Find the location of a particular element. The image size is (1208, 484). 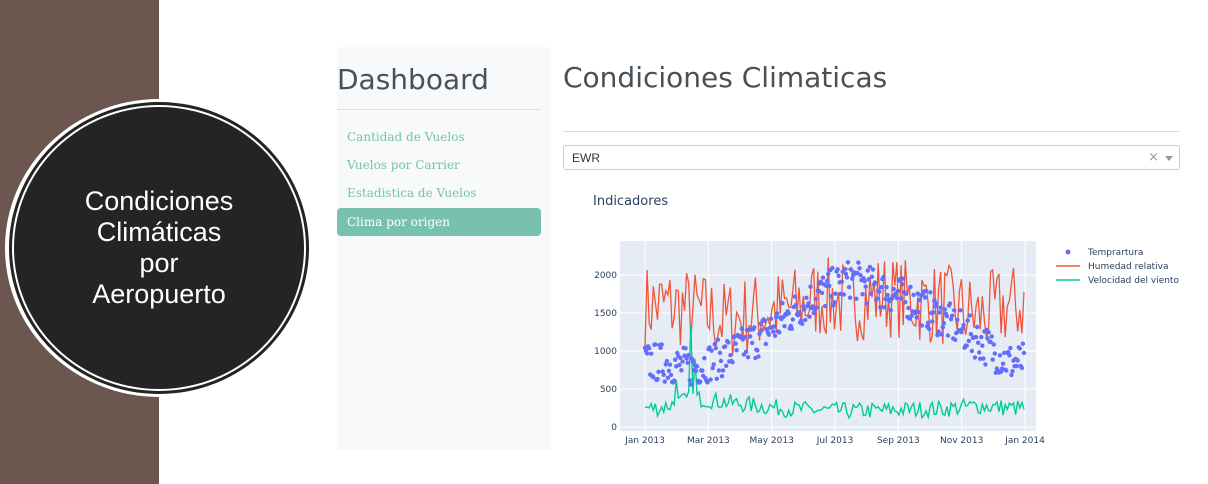

legend-label: Humedad relativa is located at coordinates (1128, 267).